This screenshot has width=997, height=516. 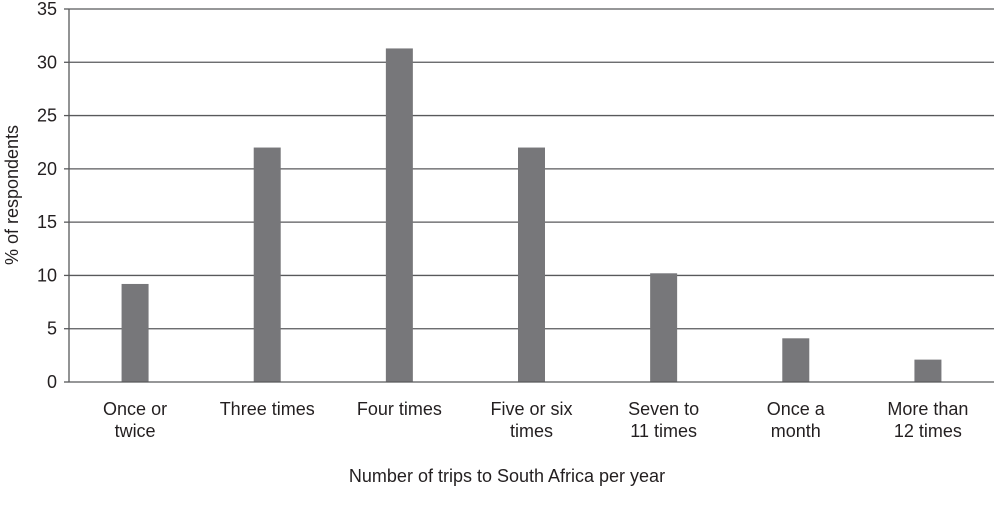 I want to click on y-tick-label: 20, so click(x=47, y=169).